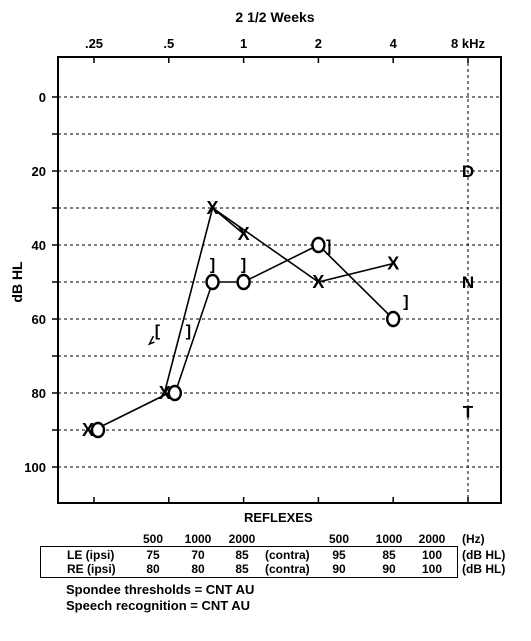 This screenshot has width=531, height=641. I want to click on y-tick-label: 80, so click(39, 393).